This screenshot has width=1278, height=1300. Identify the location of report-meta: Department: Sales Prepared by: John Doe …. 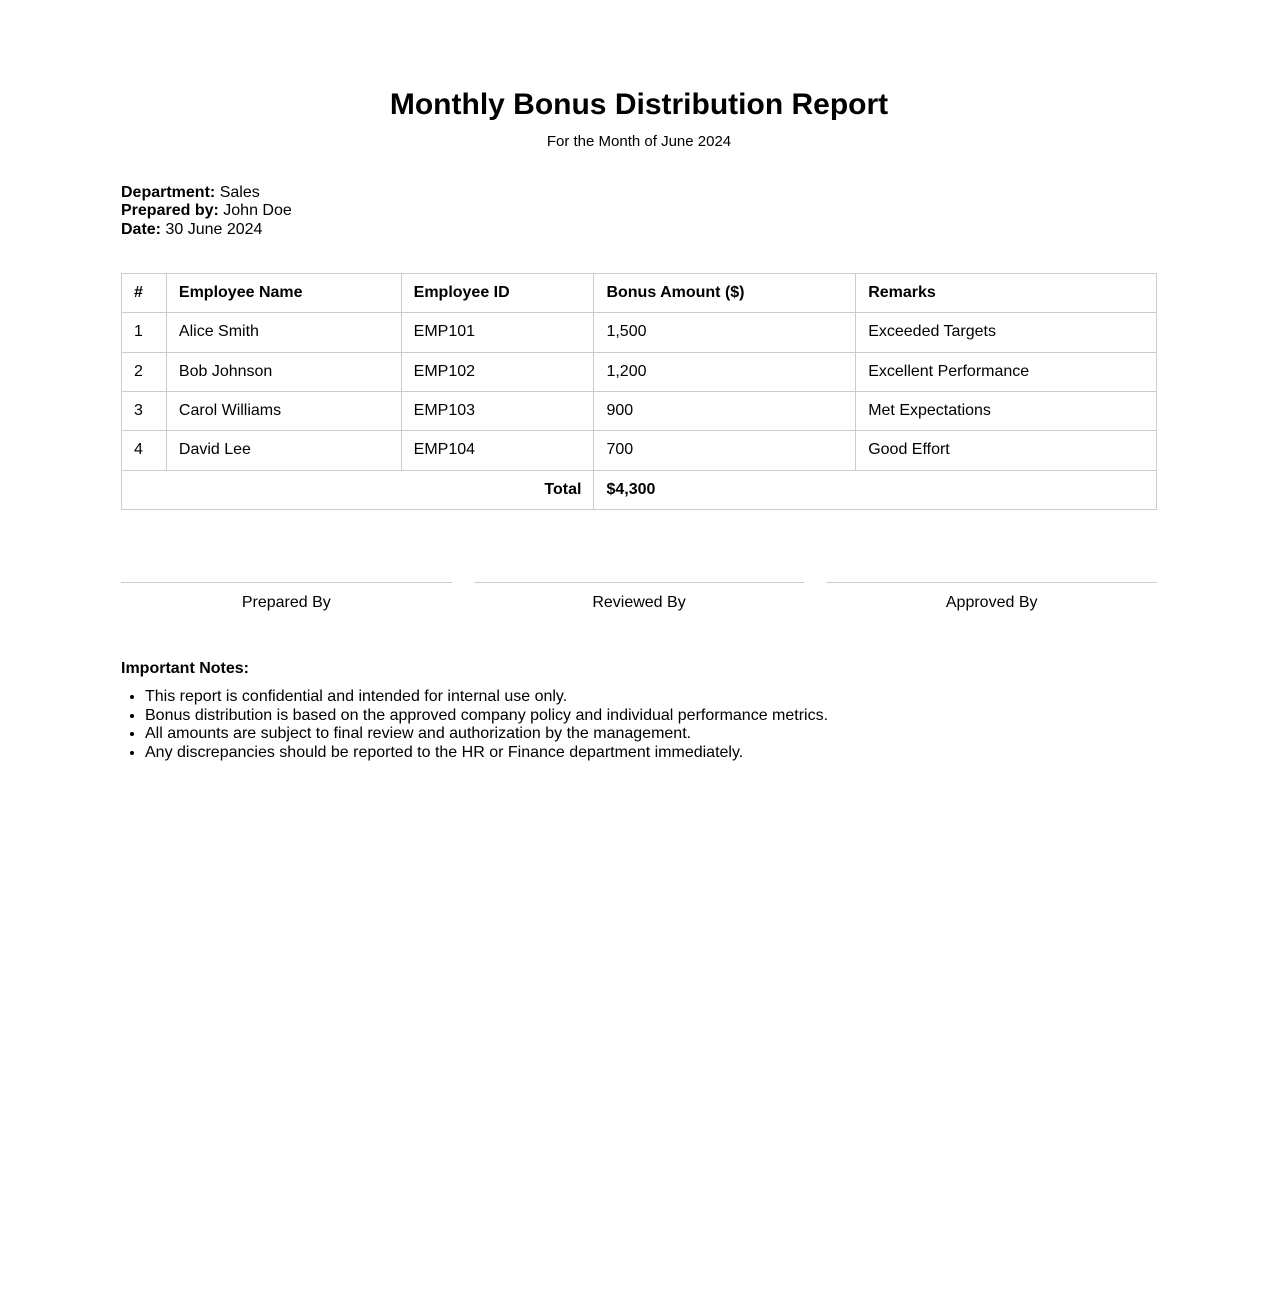
(639, 211).